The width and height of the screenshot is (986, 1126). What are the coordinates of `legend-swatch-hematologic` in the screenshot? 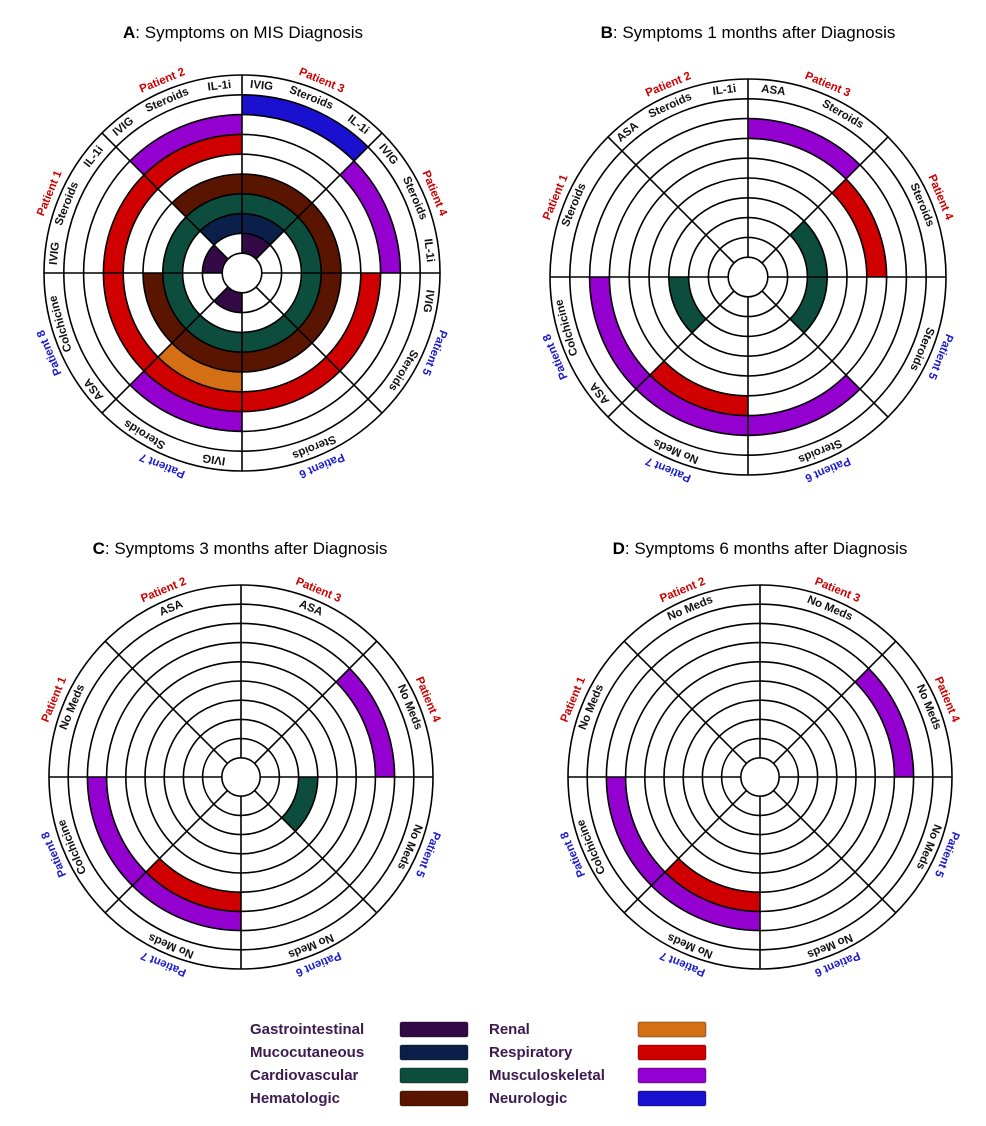 It's located at (434, 1098).